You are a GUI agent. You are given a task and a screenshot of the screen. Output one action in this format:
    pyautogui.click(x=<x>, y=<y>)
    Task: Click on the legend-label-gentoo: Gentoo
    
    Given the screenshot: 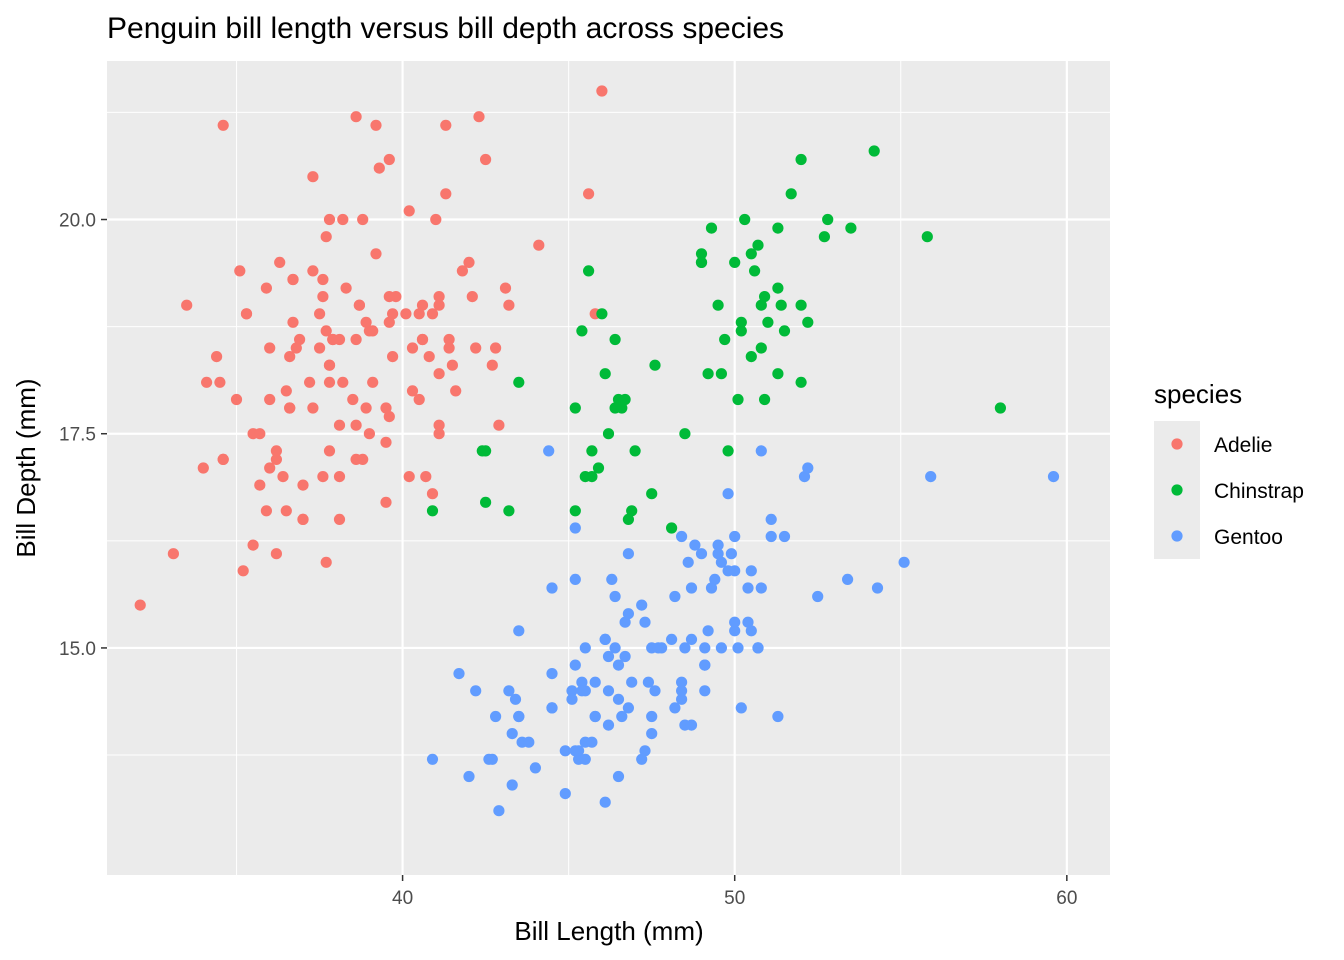 What is the action you would take?
    pyautogui.click(x=1248, y=537)
    